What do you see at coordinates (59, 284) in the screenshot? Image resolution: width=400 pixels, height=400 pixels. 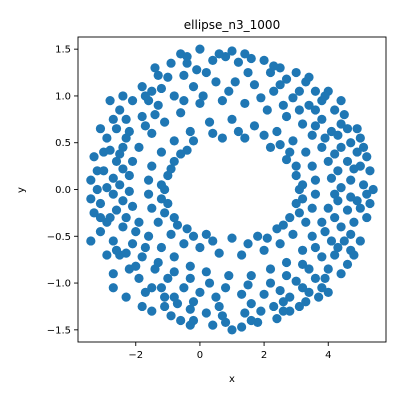 I see `y-tick-label: −1.0` at bounding box center [59, 284].